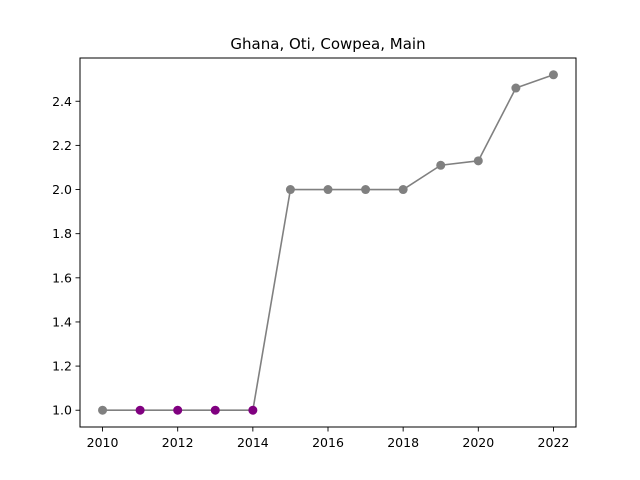 The height and width of the screenshot is (480, 640). What do you see at coordinates (327, 44) in the screenshot?
I see `chart-title: Ghana, Oti, Cowpea, Main` at bounding box center [327, 44].